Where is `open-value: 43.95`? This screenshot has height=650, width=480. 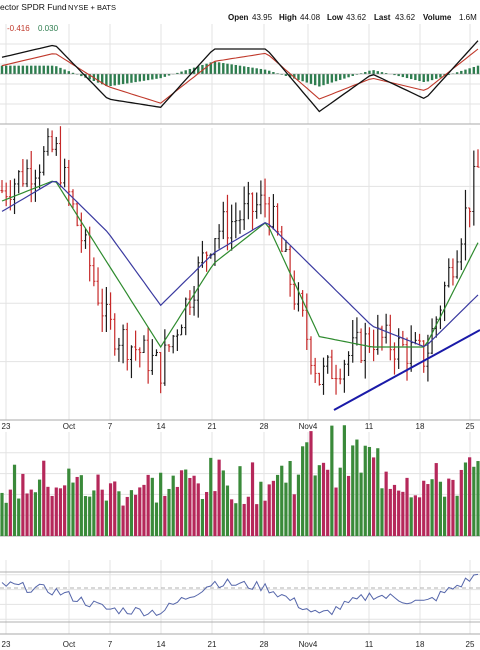 open-value: 43.95 is located at coordinates (262, 17).